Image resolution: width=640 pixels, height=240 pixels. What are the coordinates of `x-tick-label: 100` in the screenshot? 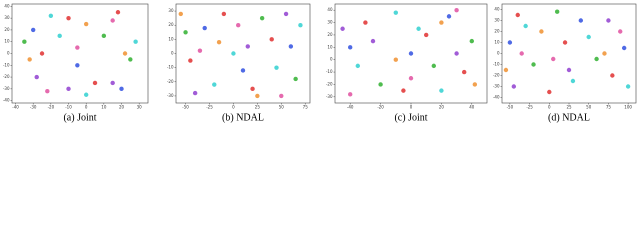 It's located at (628, 107).